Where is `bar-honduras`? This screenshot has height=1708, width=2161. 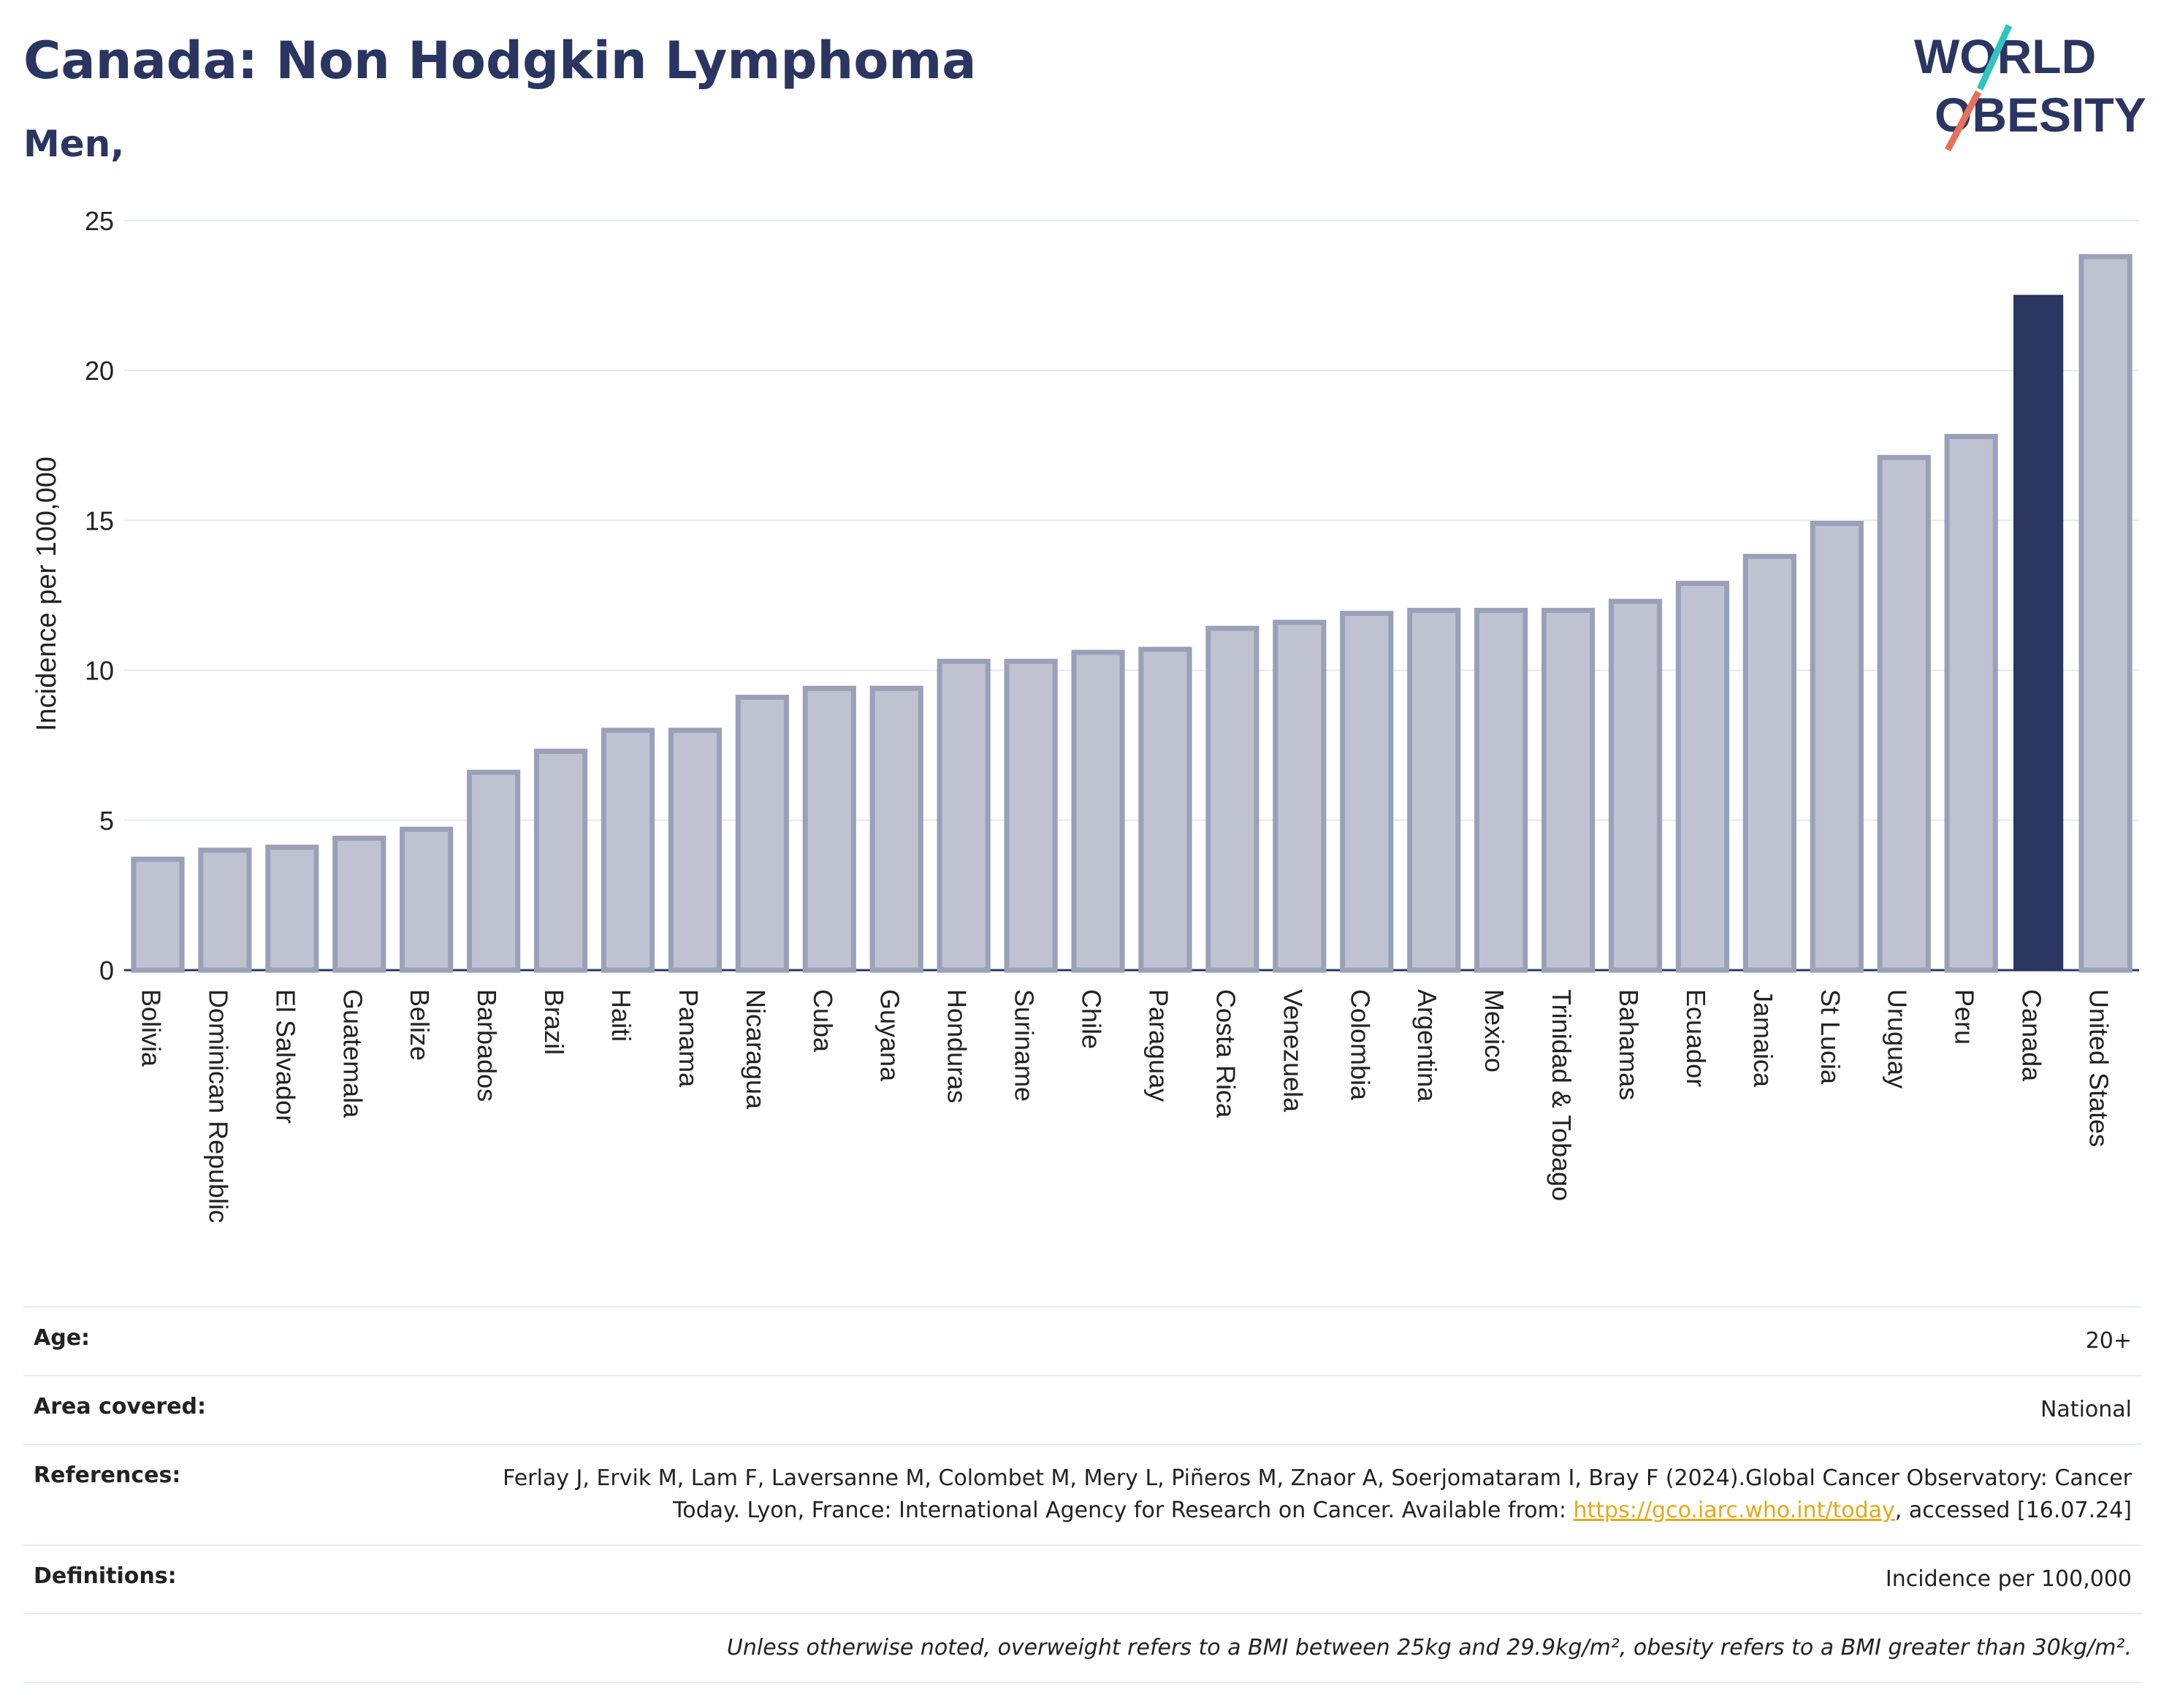 bar-honduras is located at coordinates (964, 816).